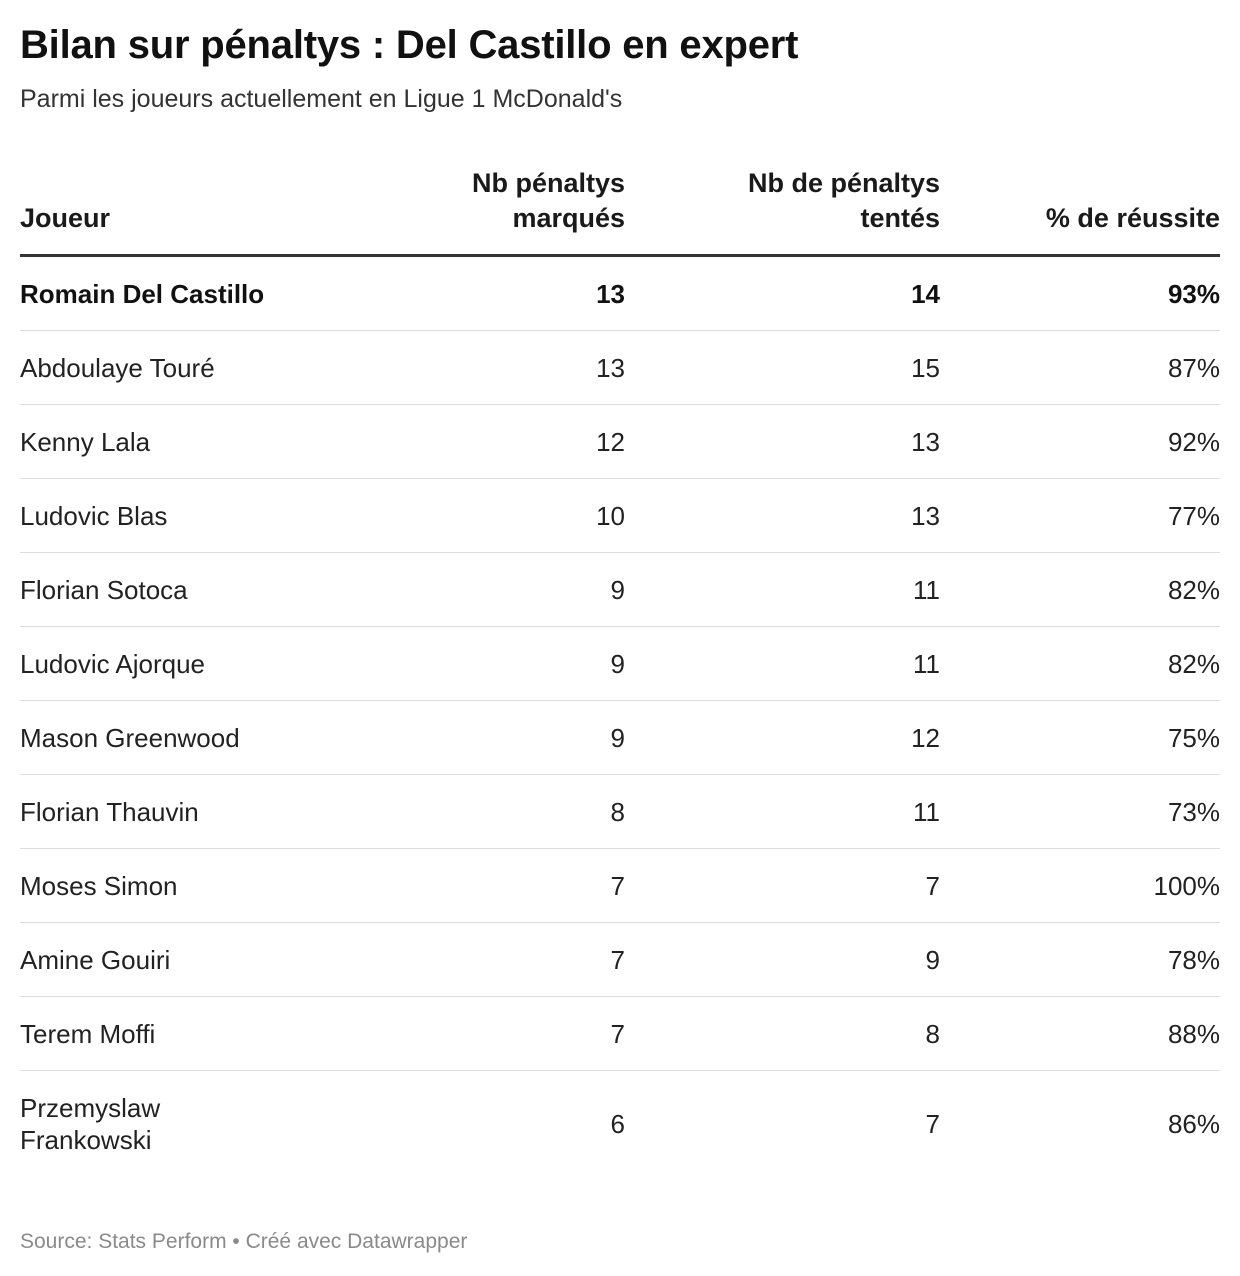  What do you see at coordinates (487, 811) in the screenshot?
I see `penalties-scored-cell: 8` at bounding box center [487, 811].